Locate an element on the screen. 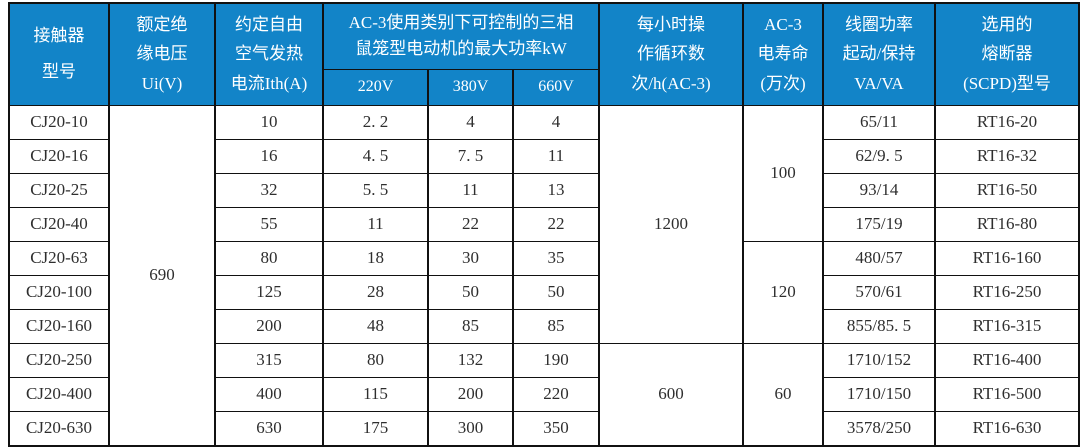 The image size is (1085, 447). cell-insulation-voltage: 690 is located at coordinates (162, 275).